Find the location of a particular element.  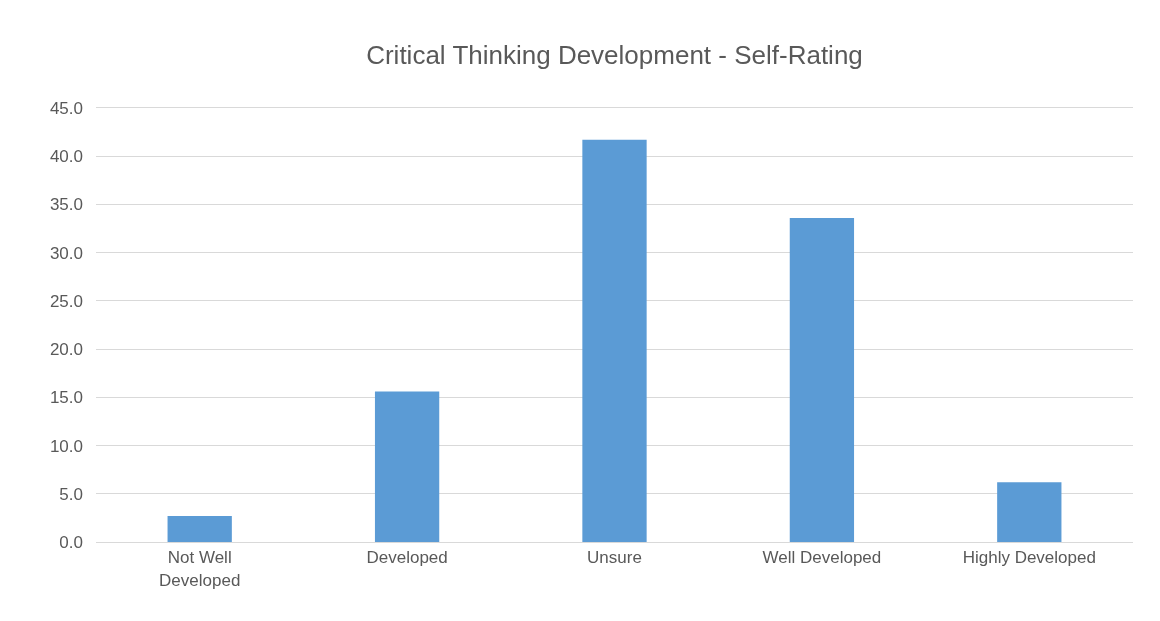

y-tick-label: 15.0 is located at coordinates (66, 398).